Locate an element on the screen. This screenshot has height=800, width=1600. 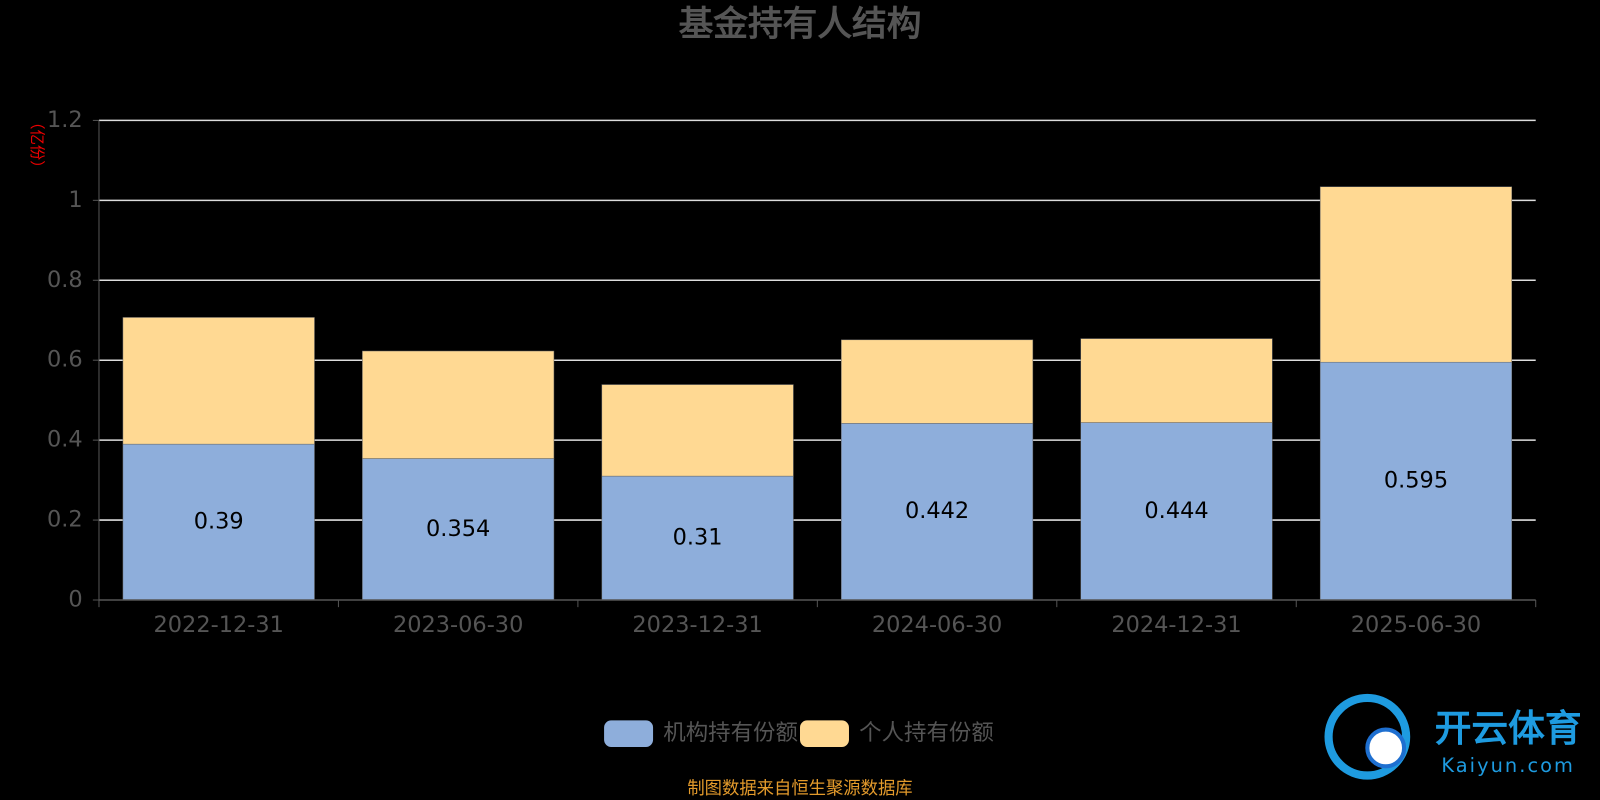
x-tick-label: 2024-06-30 is located at coordinates (937, 625).